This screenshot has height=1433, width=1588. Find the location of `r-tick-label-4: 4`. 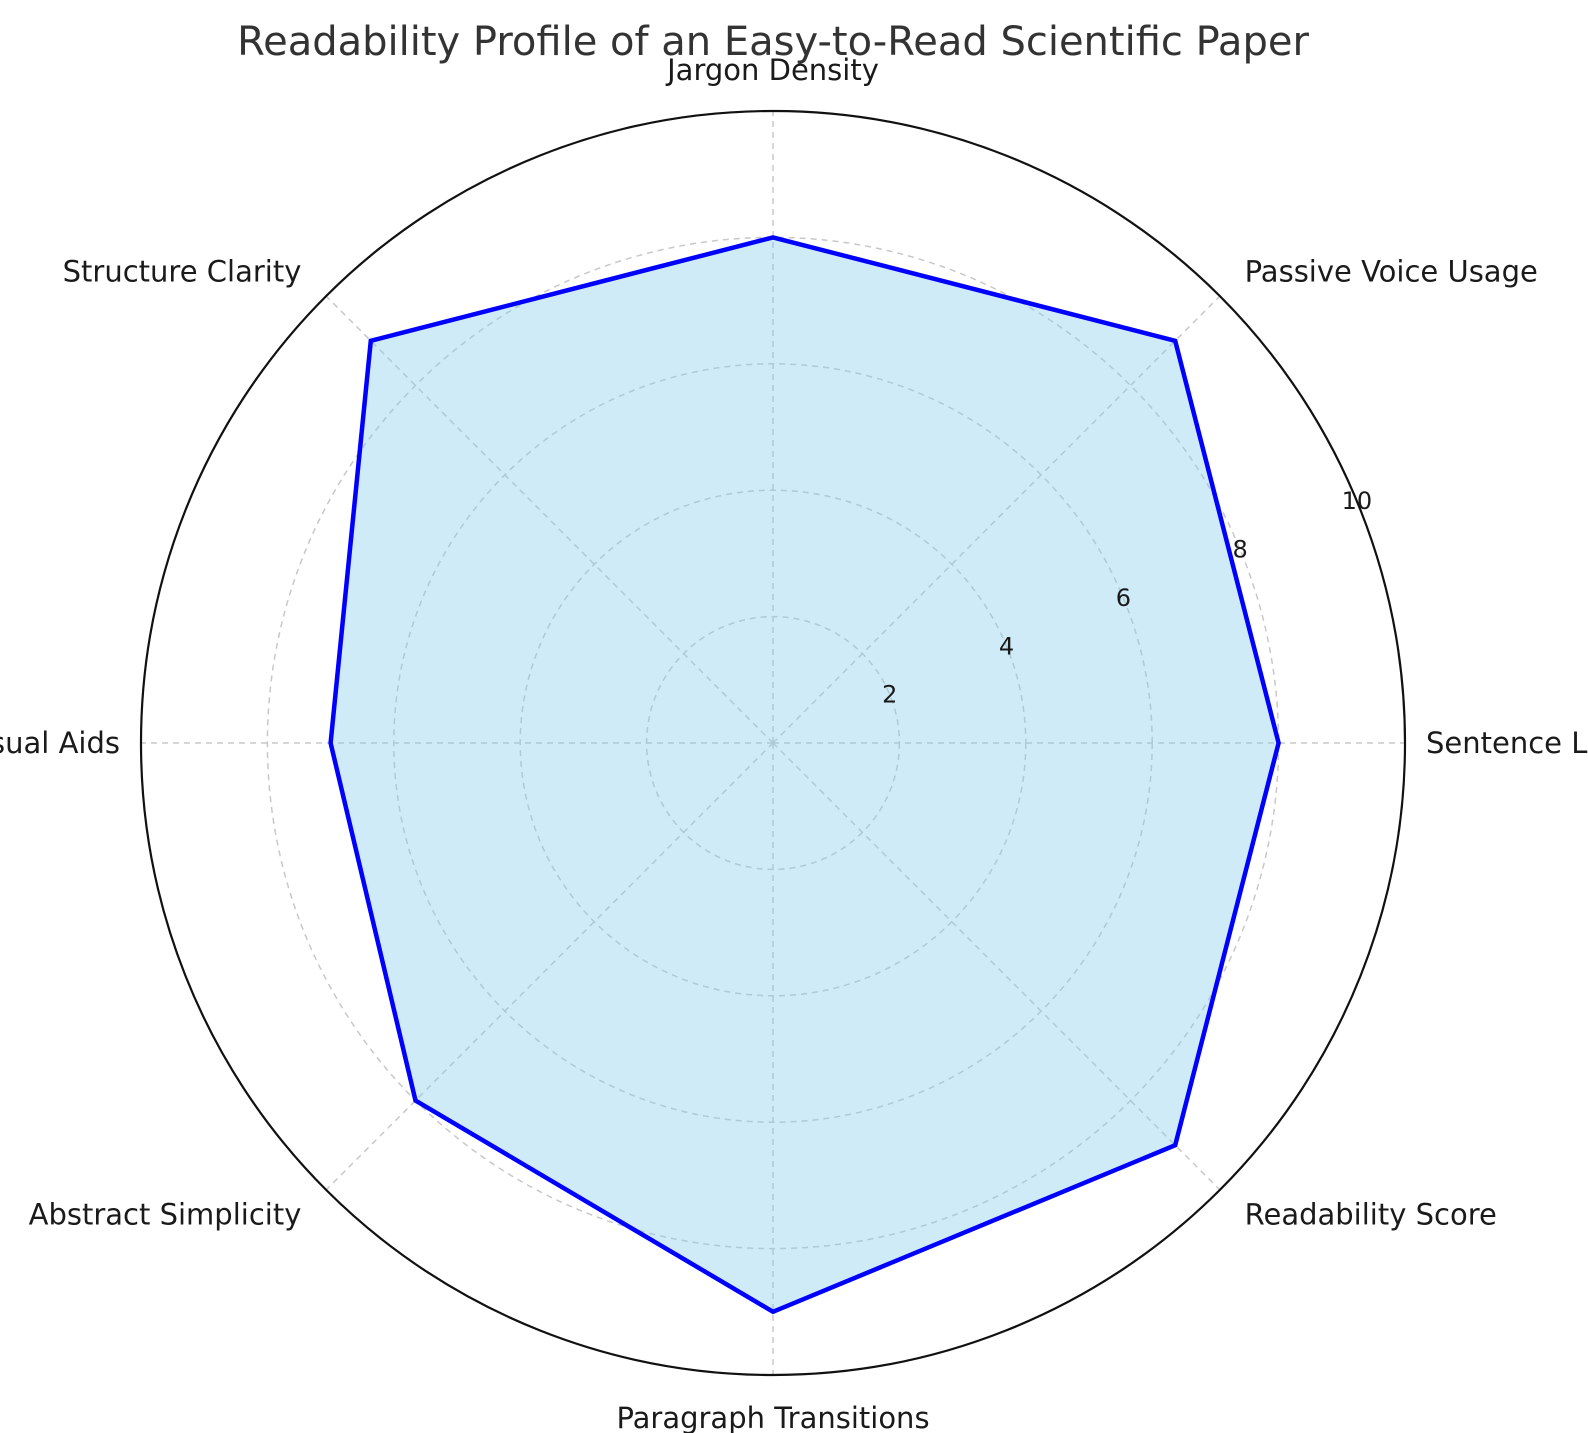

r-tick-label-4: 4 is located at coordinates (1006, 646).